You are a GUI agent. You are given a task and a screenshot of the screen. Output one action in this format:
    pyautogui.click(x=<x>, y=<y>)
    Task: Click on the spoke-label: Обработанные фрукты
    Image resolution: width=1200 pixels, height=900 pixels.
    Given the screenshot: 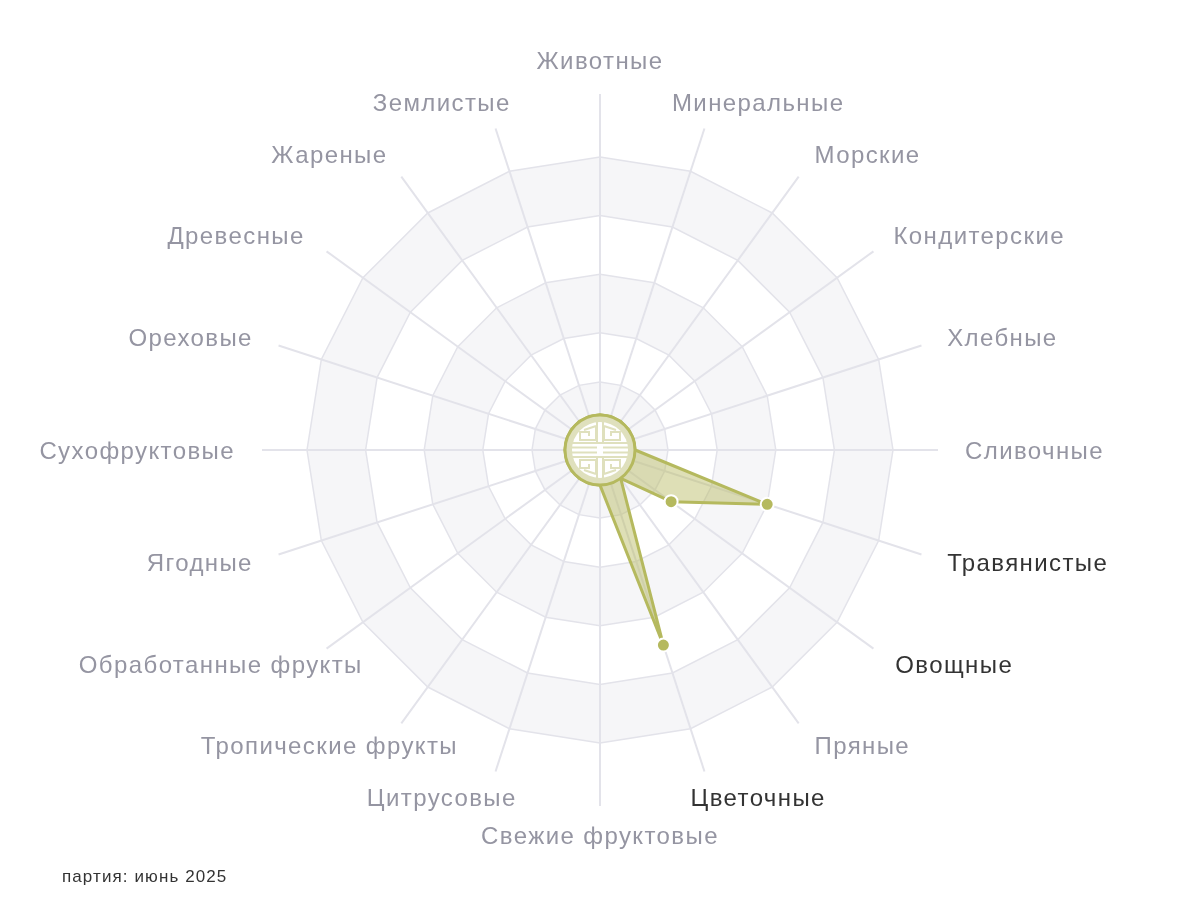 What is the action you would take?
    pyautogui.click(x=220, y=665)
    